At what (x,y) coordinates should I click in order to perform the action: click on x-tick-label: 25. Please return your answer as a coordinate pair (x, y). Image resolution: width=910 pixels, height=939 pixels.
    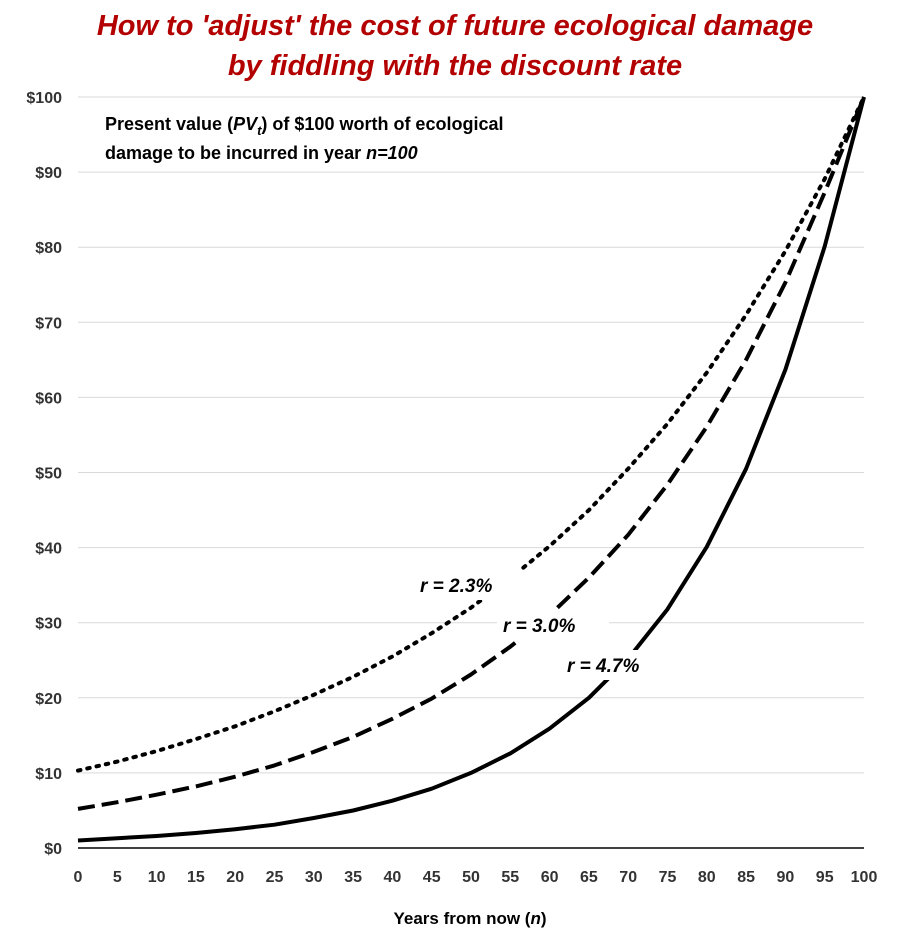
    Looking at the image, I should click on (275, 877).